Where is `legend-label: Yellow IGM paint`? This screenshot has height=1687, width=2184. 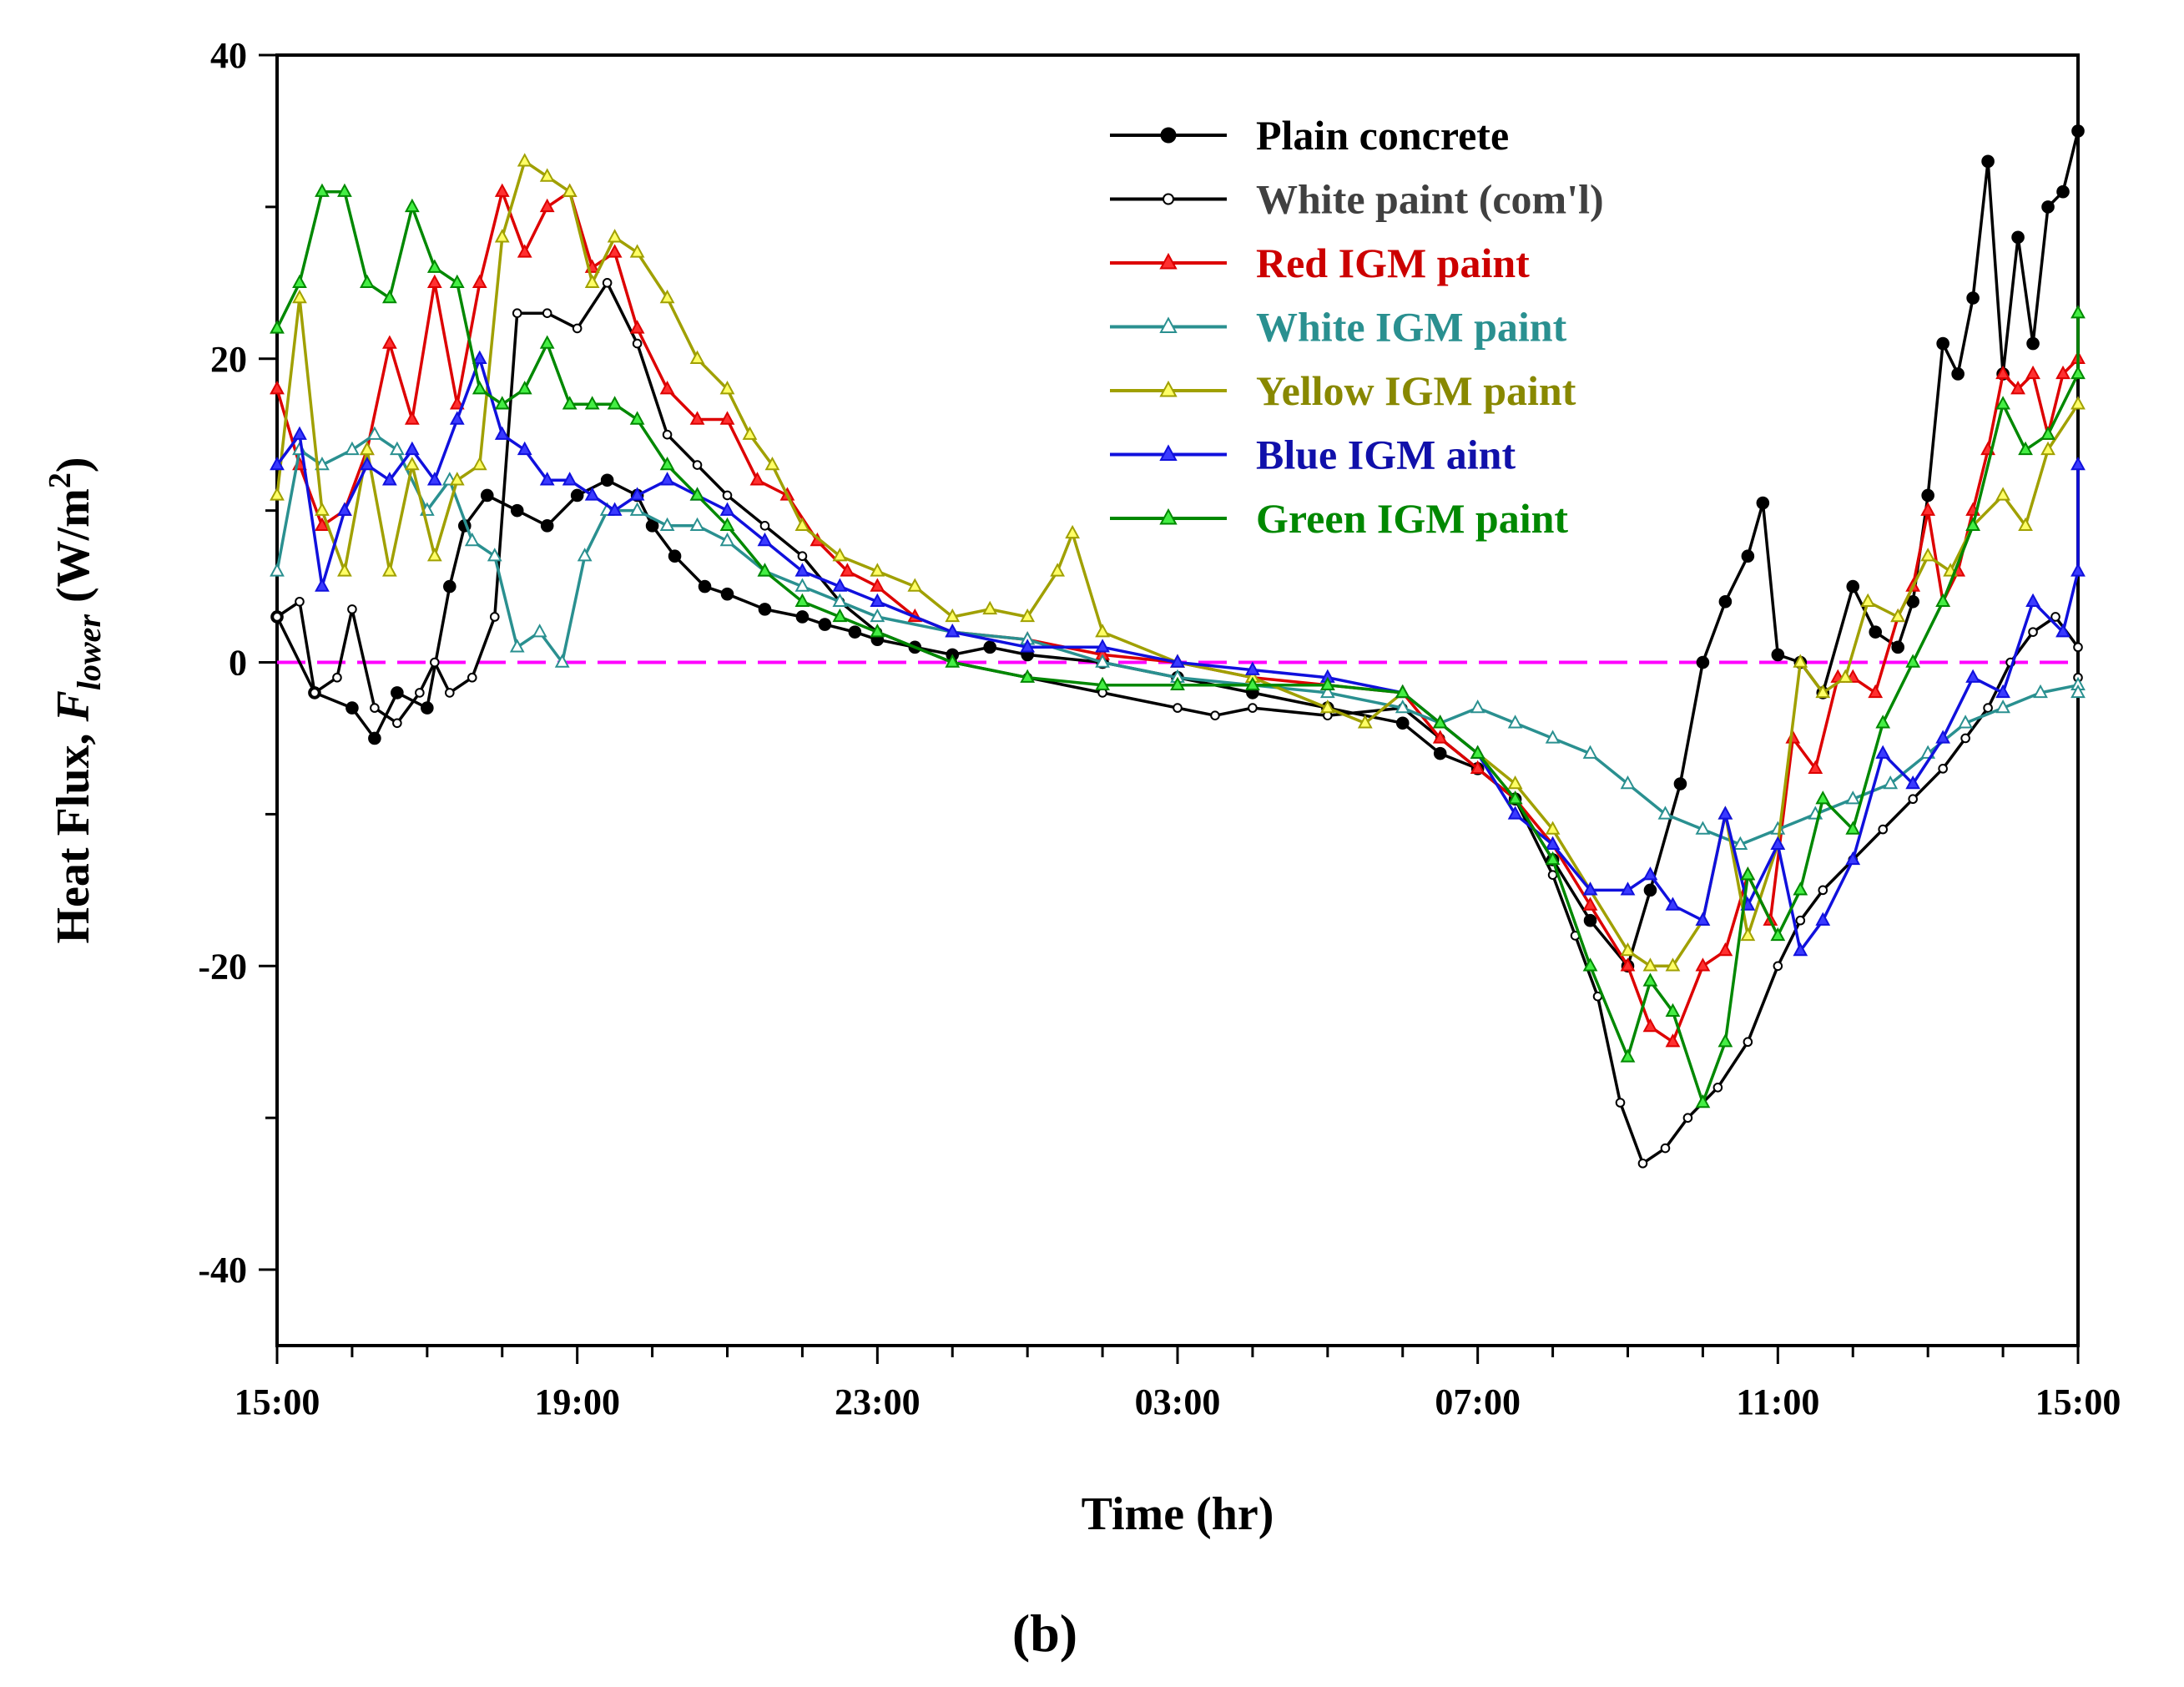 legend-label: Yellow IGM paint is located at coordinates (1416, 390).